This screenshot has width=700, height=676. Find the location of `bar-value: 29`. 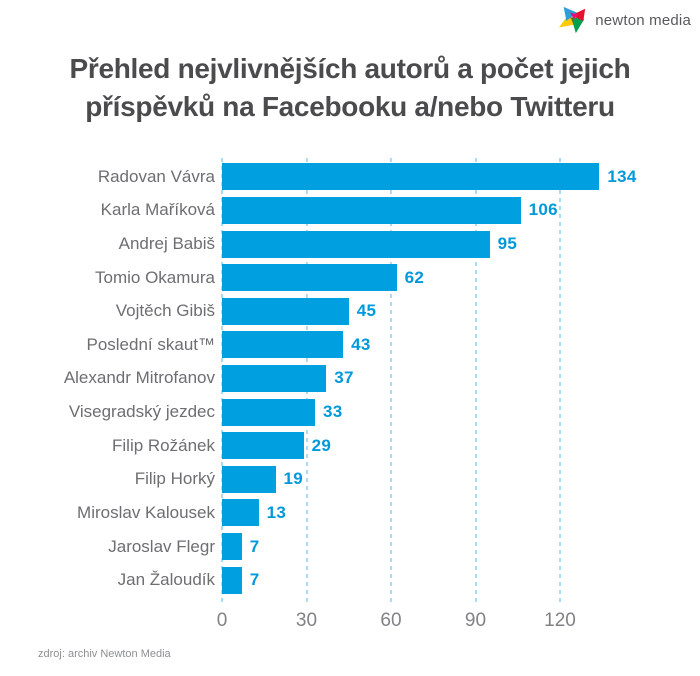

bar-value: 29 is located at coordinates (321, 445).